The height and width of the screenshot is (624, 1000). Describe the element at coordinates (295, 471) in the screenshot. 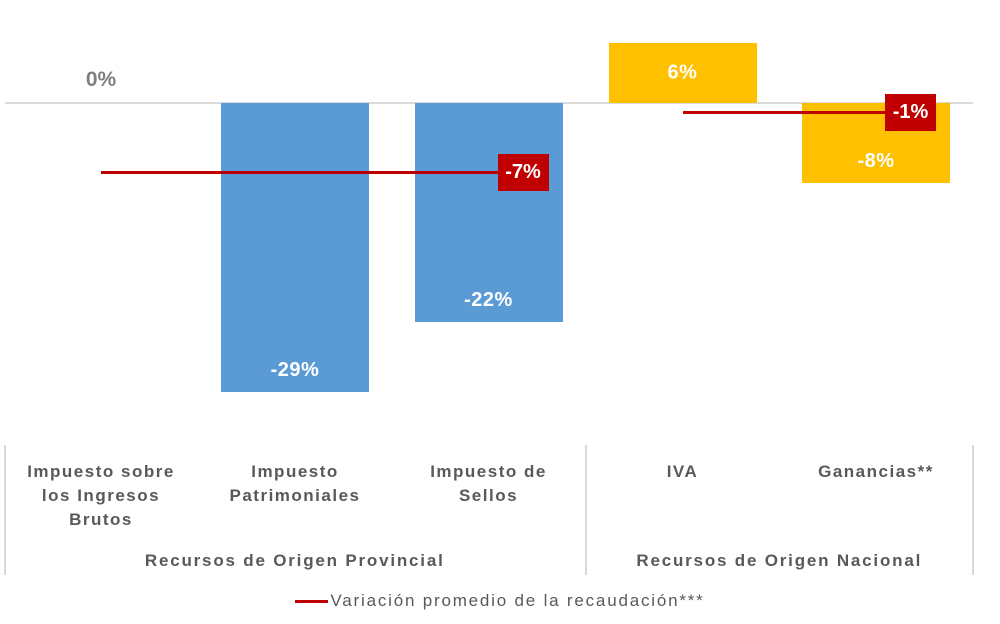

I see `category-label-line: Impuesto` at that location.